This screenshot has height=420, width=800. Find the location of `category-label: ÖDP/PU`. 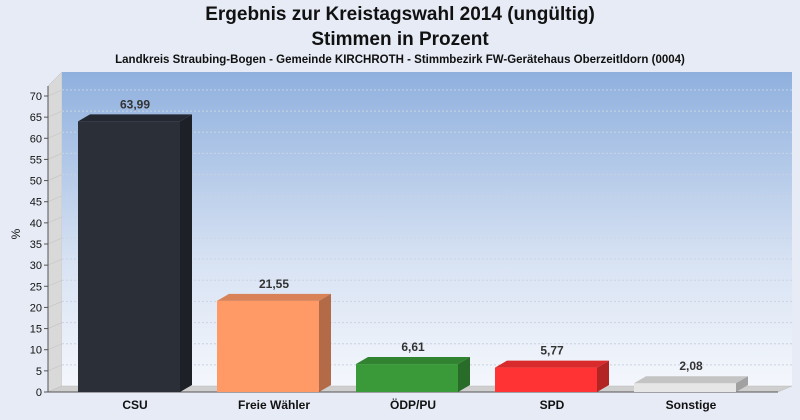

category-label: ÖDP/PU is located at coordinates (413, 404).